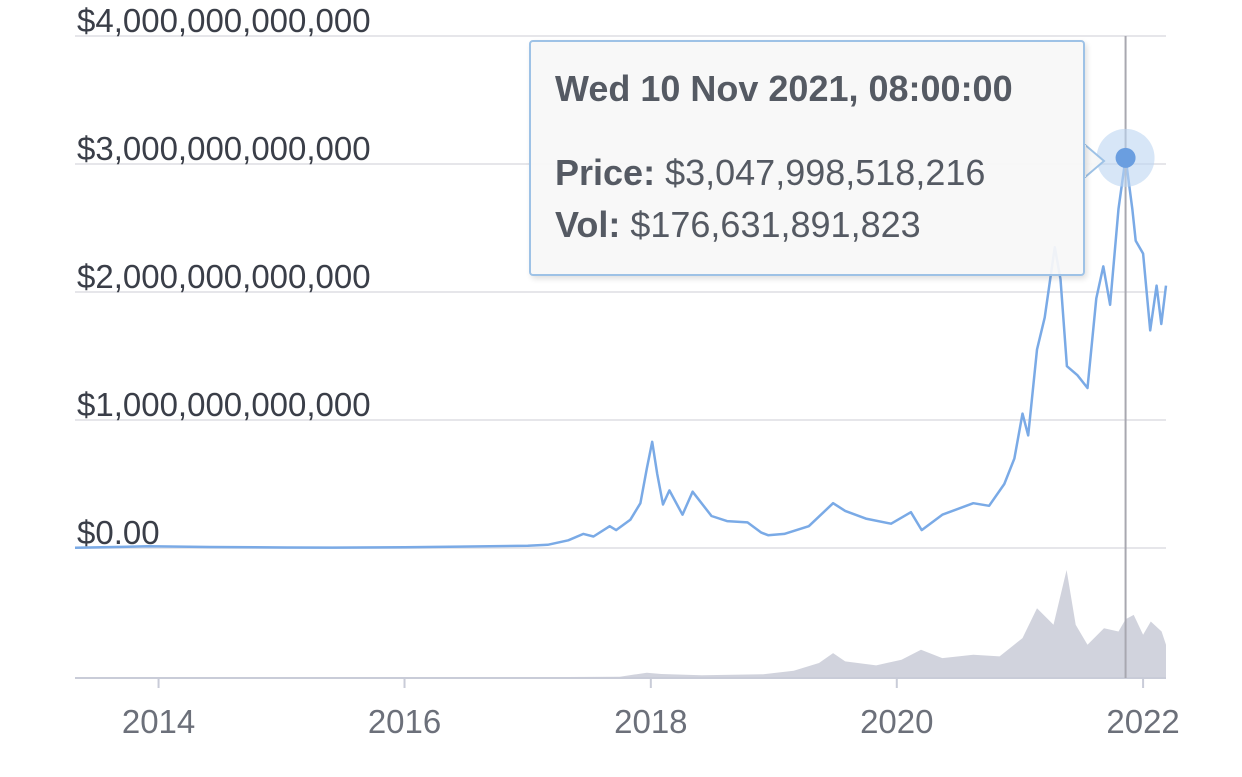 Image resolution: width=1242 pixels, height=777 pixels. Describe the element at coordinates (588, 224) in the screenshot. I see `tooltip-vol-label: Vol:` at that location.